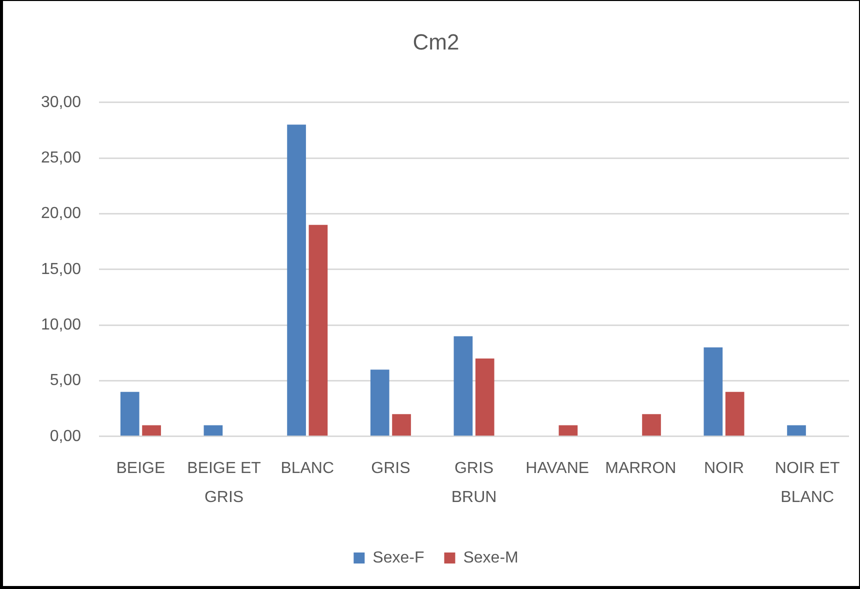  What do you see at coordinates (724, 469) in the screenshot?
I see `x-tick-label: NOIR` at bounding box center [724, 469].